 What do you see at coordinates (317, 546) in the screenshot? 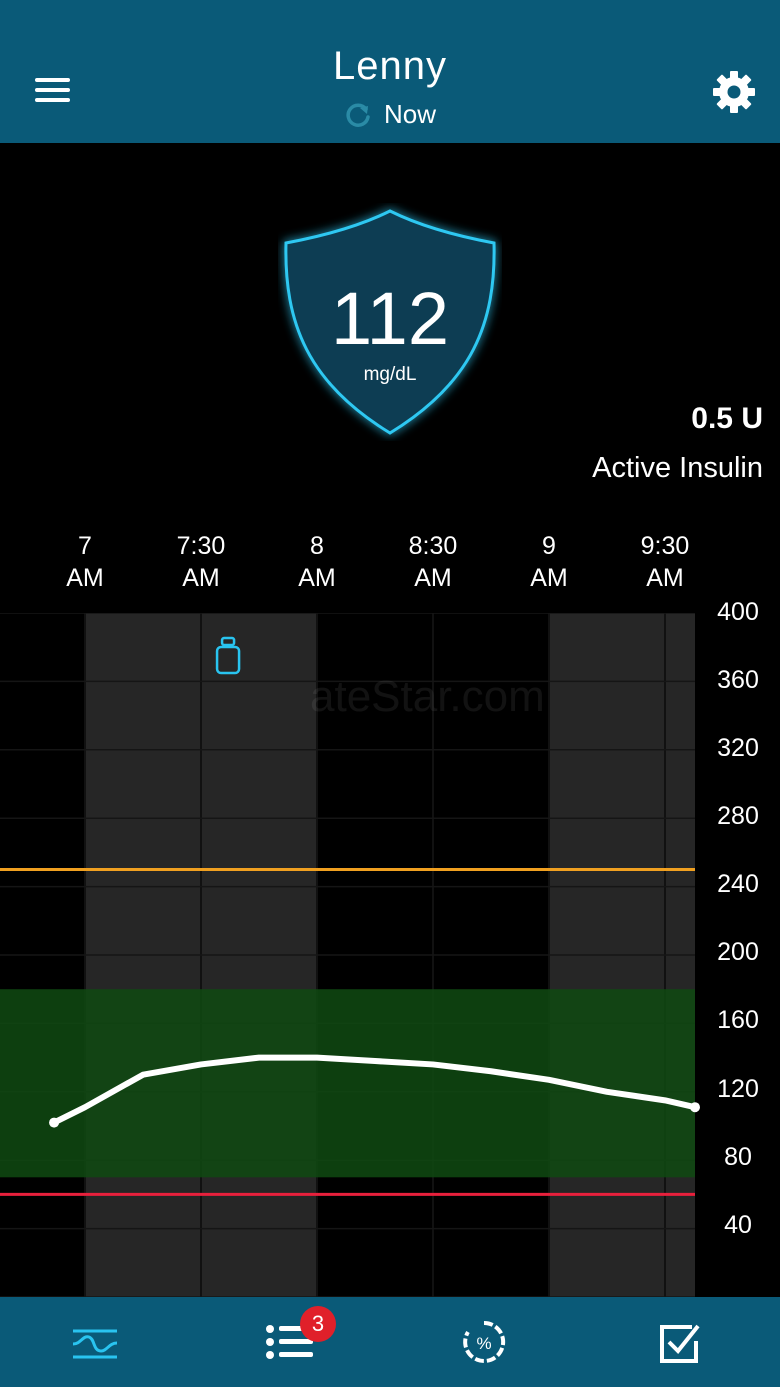
I see `time-hour: 8` at bounding box center [317, 546].